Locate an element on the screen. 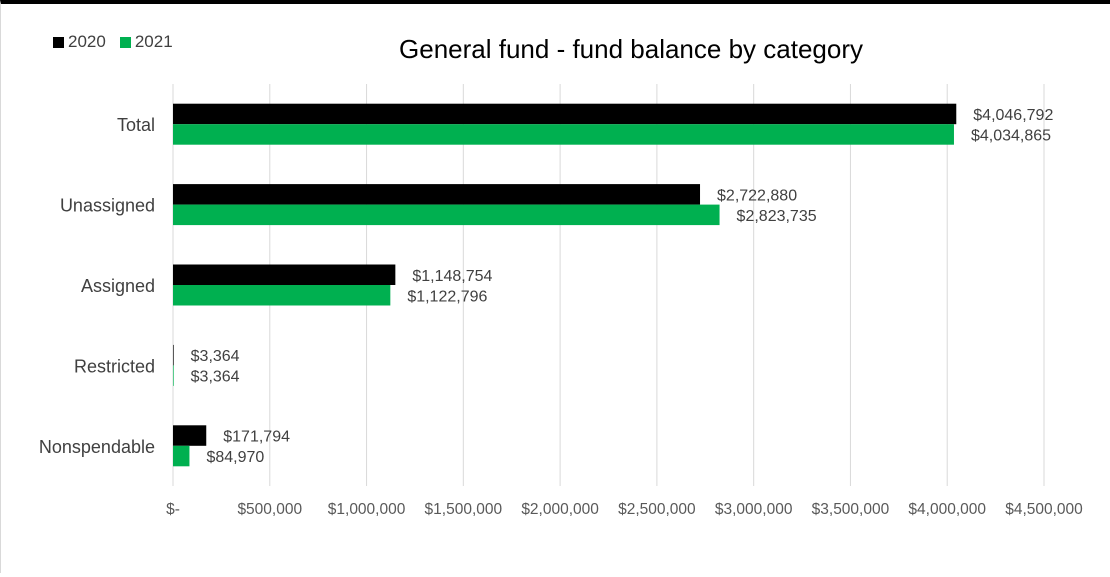 This screenshot has height=577, width=1110. legend-item-2020: 2020 is located at coordinates (79, 42).